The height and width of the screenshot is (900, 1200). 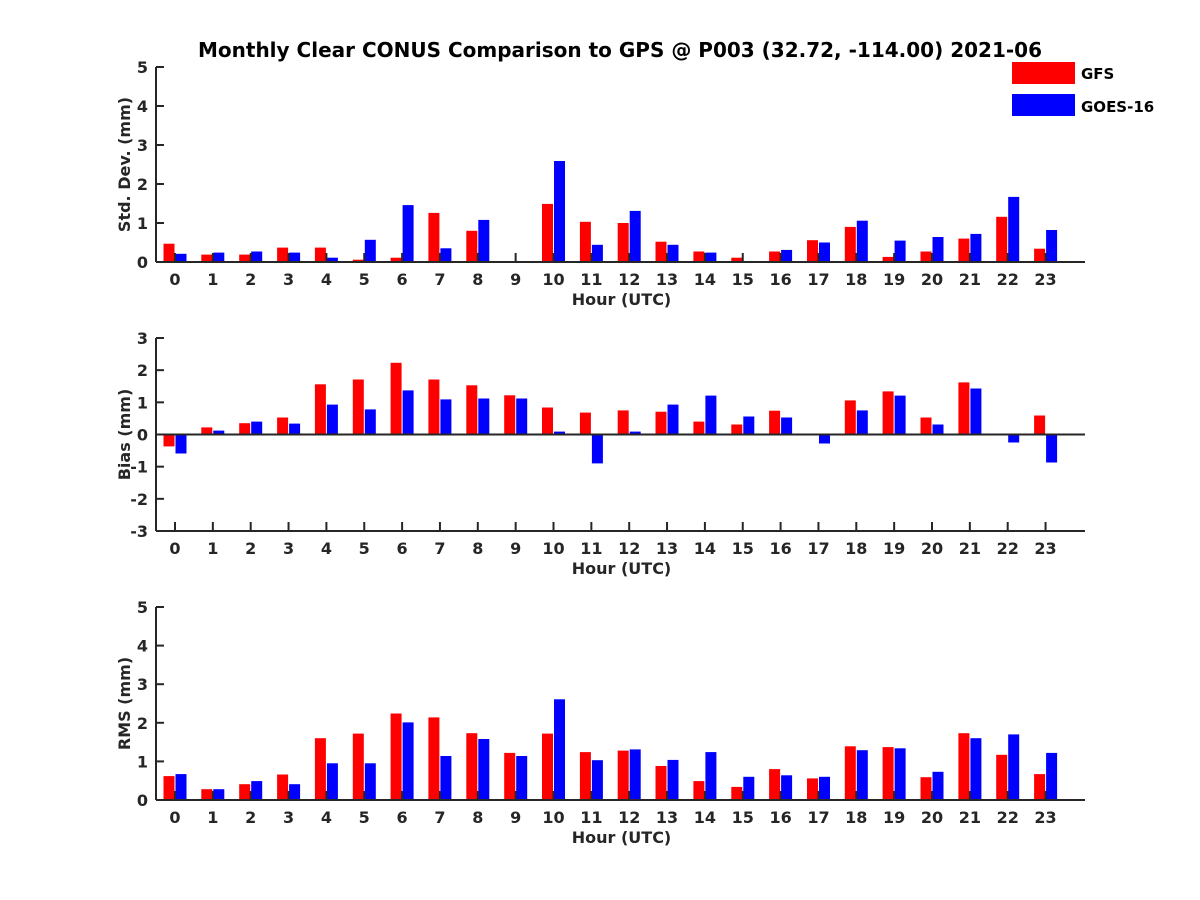 I want to click on y-tick-label: -2, so click(x=139, y=499).